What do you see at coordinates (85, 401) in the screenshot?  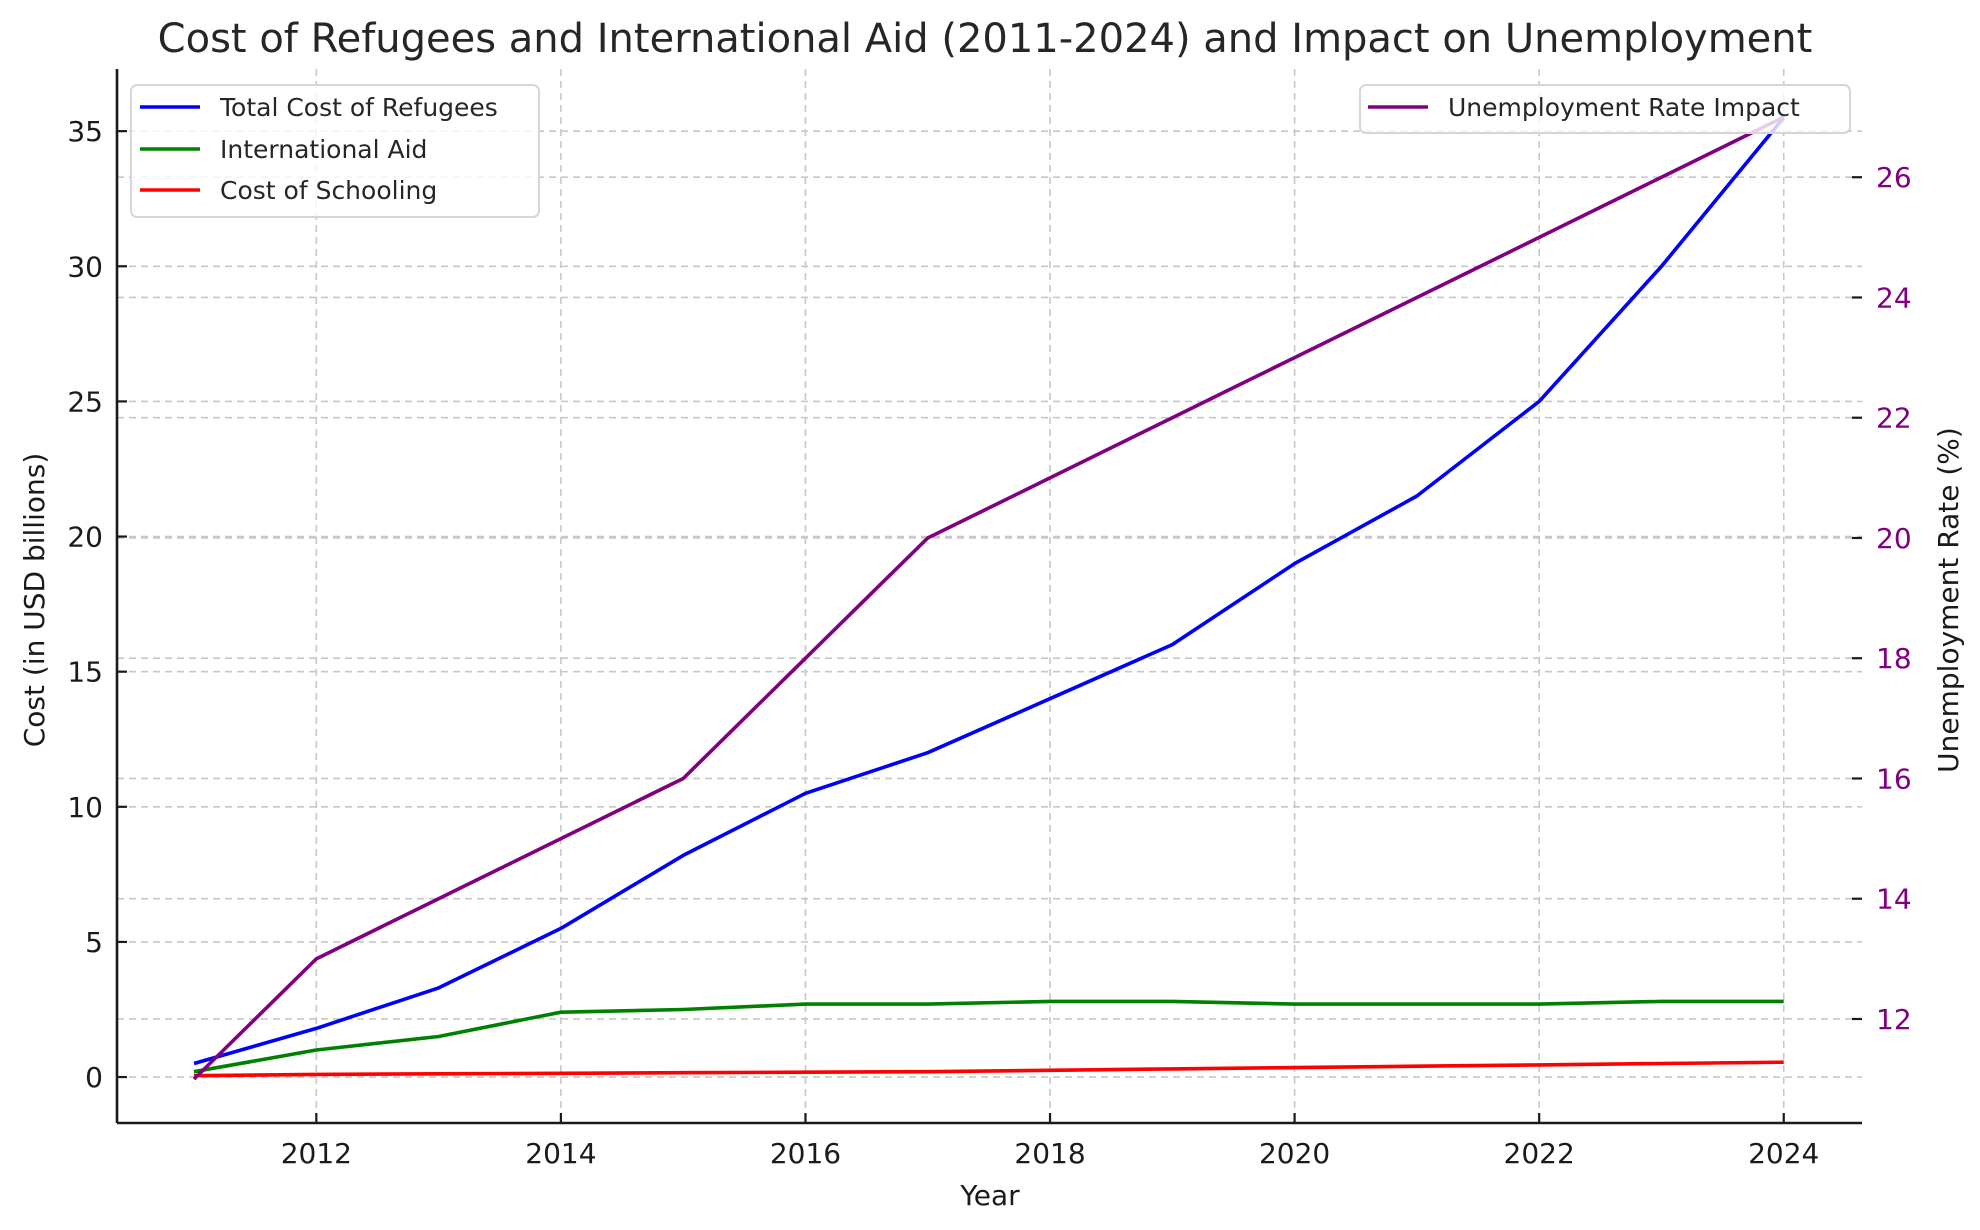 I see `y-tick-label-left: 25` at bounding box center [85, 401].